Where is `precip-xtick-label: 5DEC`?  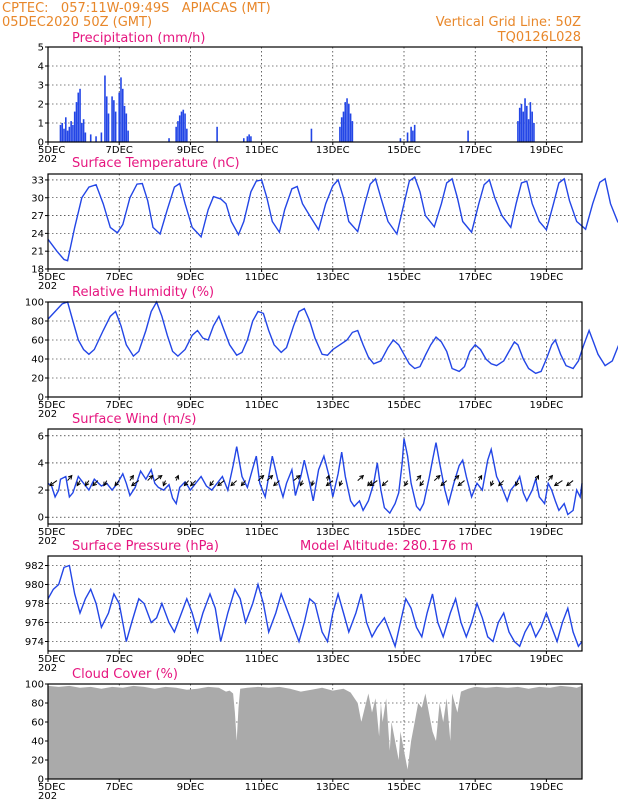 precip-xtick-label: 5DEC is located at coordinates (51, 150).